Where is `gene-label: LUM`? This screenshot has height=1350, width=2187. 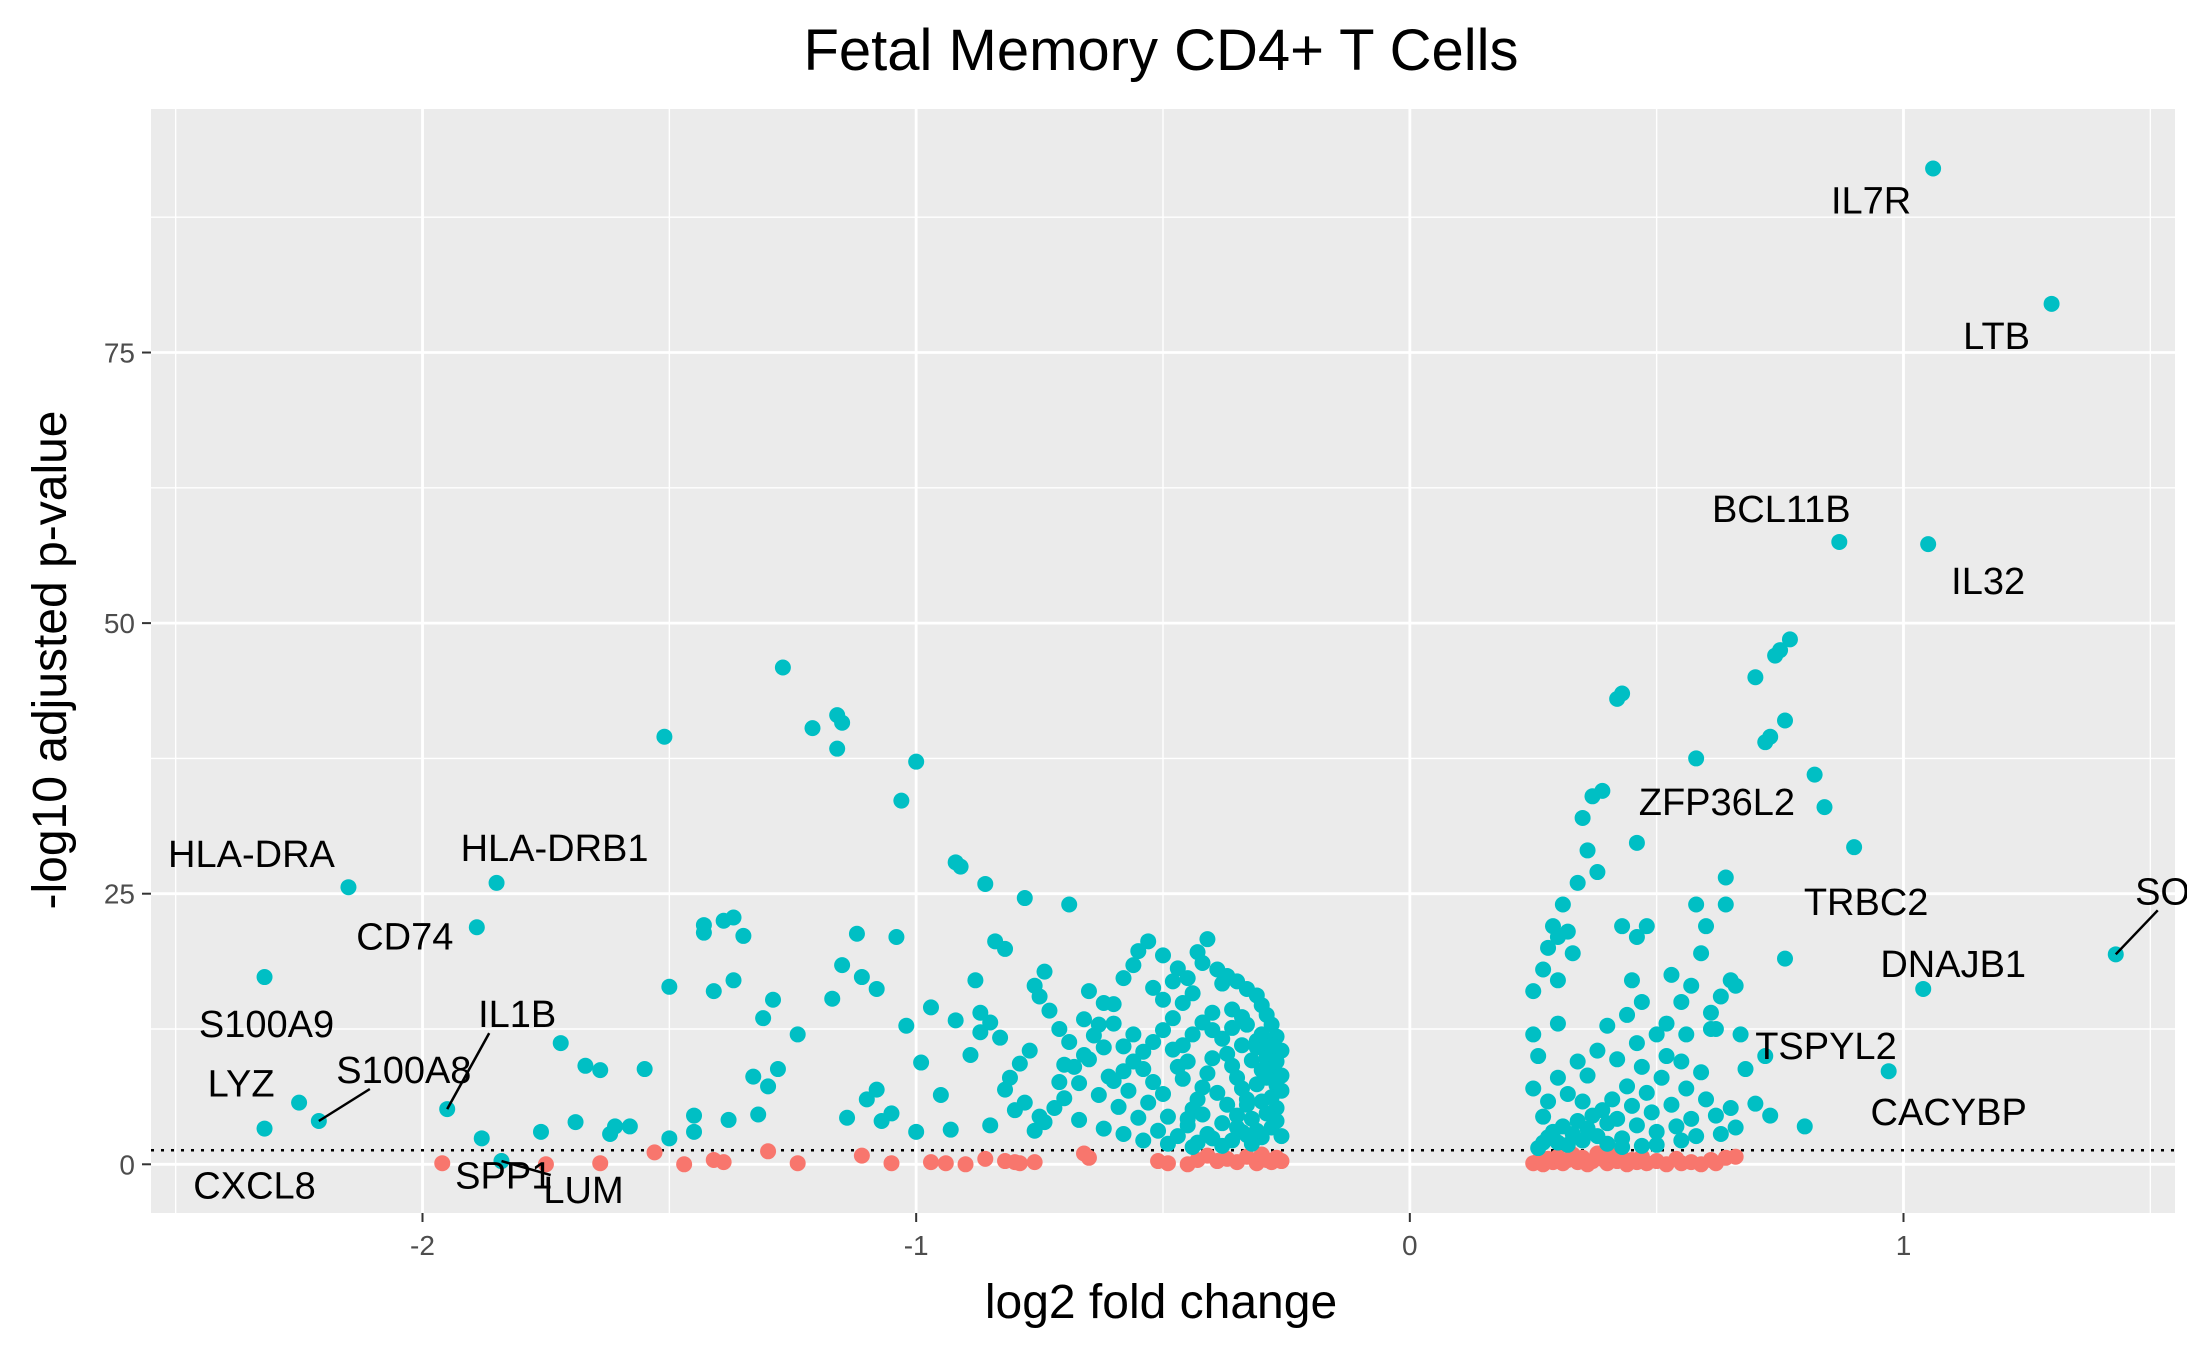
gene-label: LUM is located at coordinates (583, 1191).